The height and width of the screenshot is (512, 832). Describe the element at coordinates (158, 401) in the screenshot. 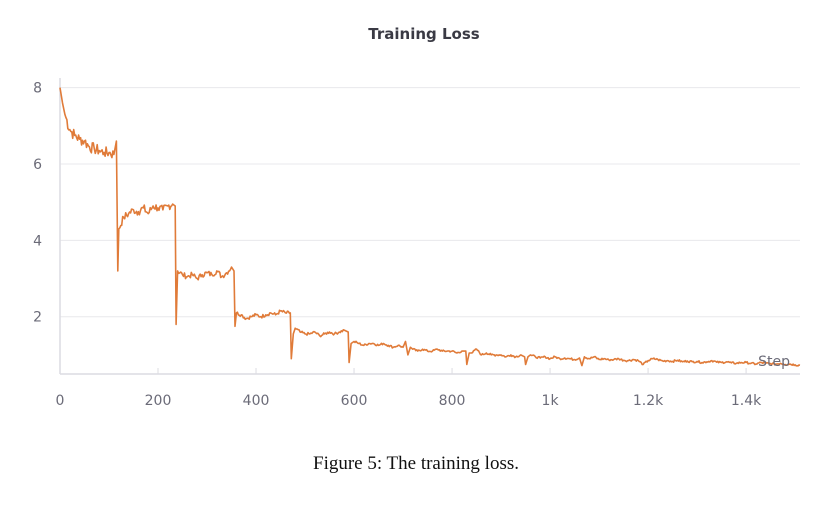

I see `x-tick-label: 200` at that location.